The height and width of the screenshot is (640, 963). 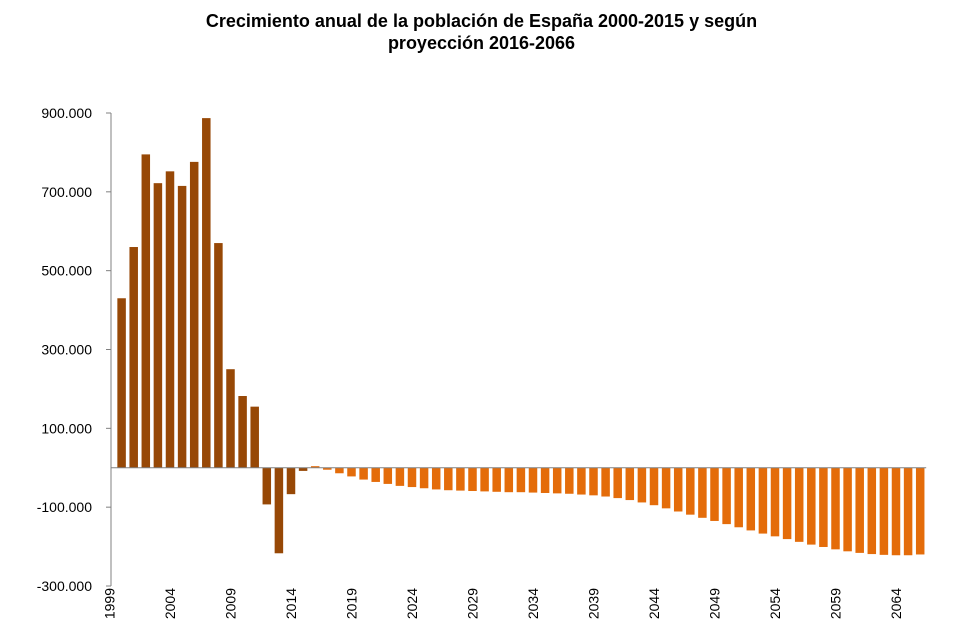 What do you see at coordinates (569, 480) in the screenshot?
I see `bar-2037` at bounding box center [569, 480].